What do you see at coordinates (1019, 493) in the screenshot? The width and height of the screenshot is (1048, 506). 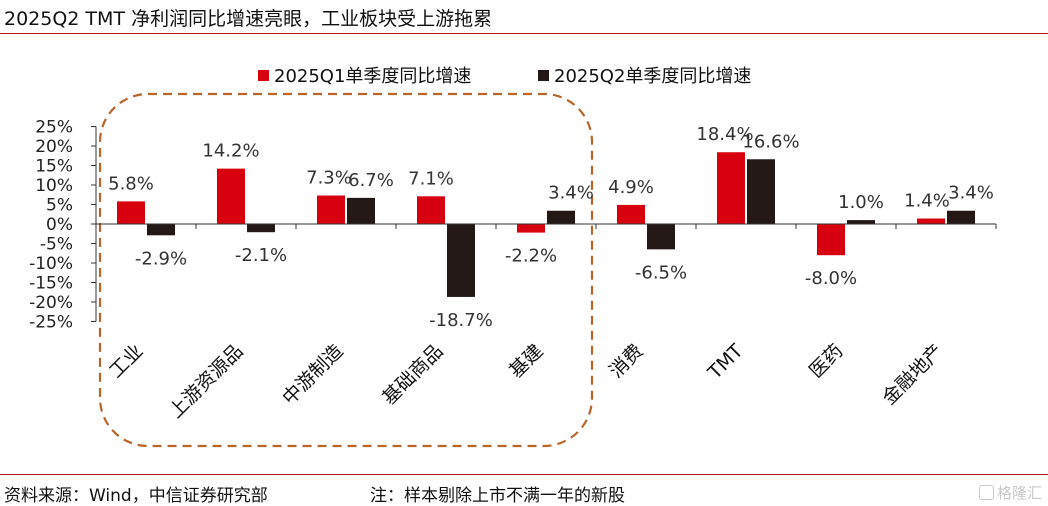 I see `watermark-text: 格隆汇` at bounding box center [1019, 493].